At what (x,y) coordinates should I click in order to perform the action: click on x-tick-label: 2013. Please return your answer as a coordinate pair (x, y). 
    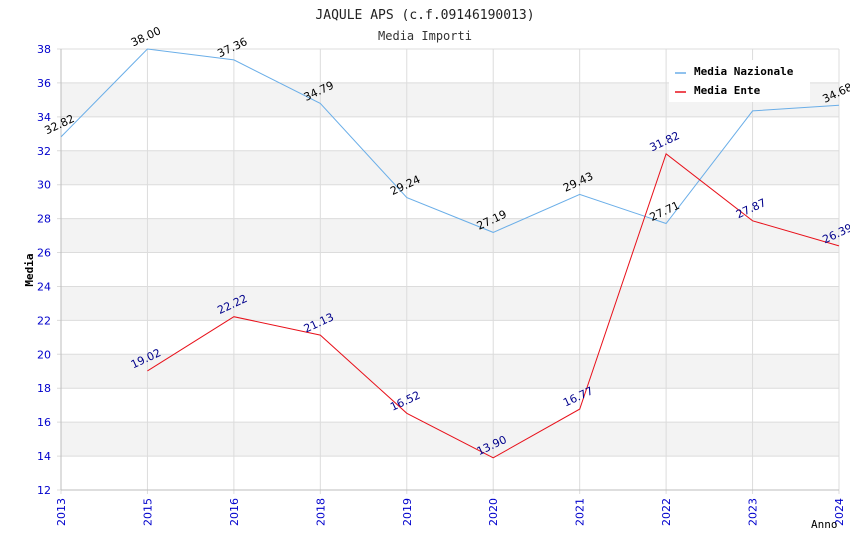
    Looking at the image, I should click on (61, 512).